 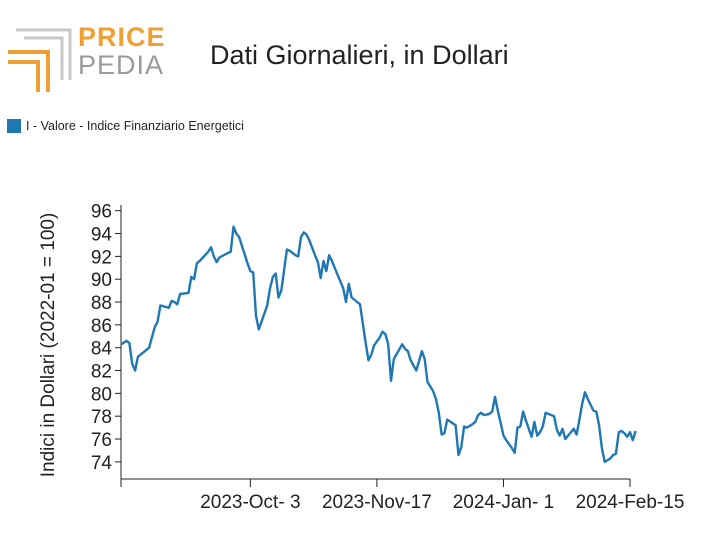 What do you see at coordinates (101, 440) in the screenshot?
I see `y-tick-label: 76` at bounding box center [101, 440].